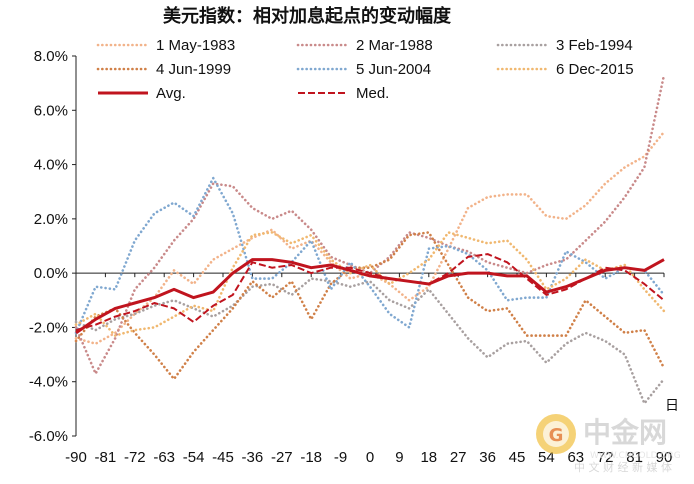 Image resolution: width=694 pixels, height=484 pixels. What do you see at coordinates (76, 457) in the screenshot?
I see `x-tick-label: -90` at bounding box center [76, 457].